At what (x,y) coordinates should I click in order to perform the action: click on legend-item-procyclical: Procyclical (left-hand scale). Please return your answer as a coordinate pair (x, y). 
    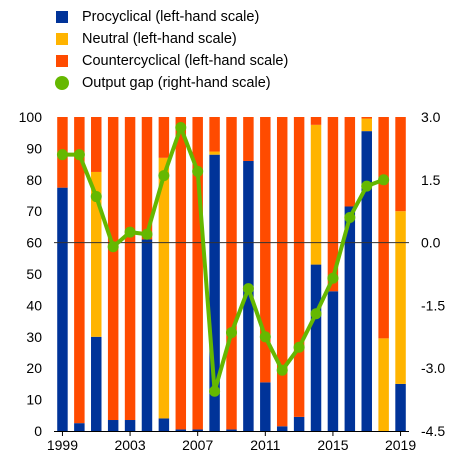
    Looking at the image, I should click on (172, 17).